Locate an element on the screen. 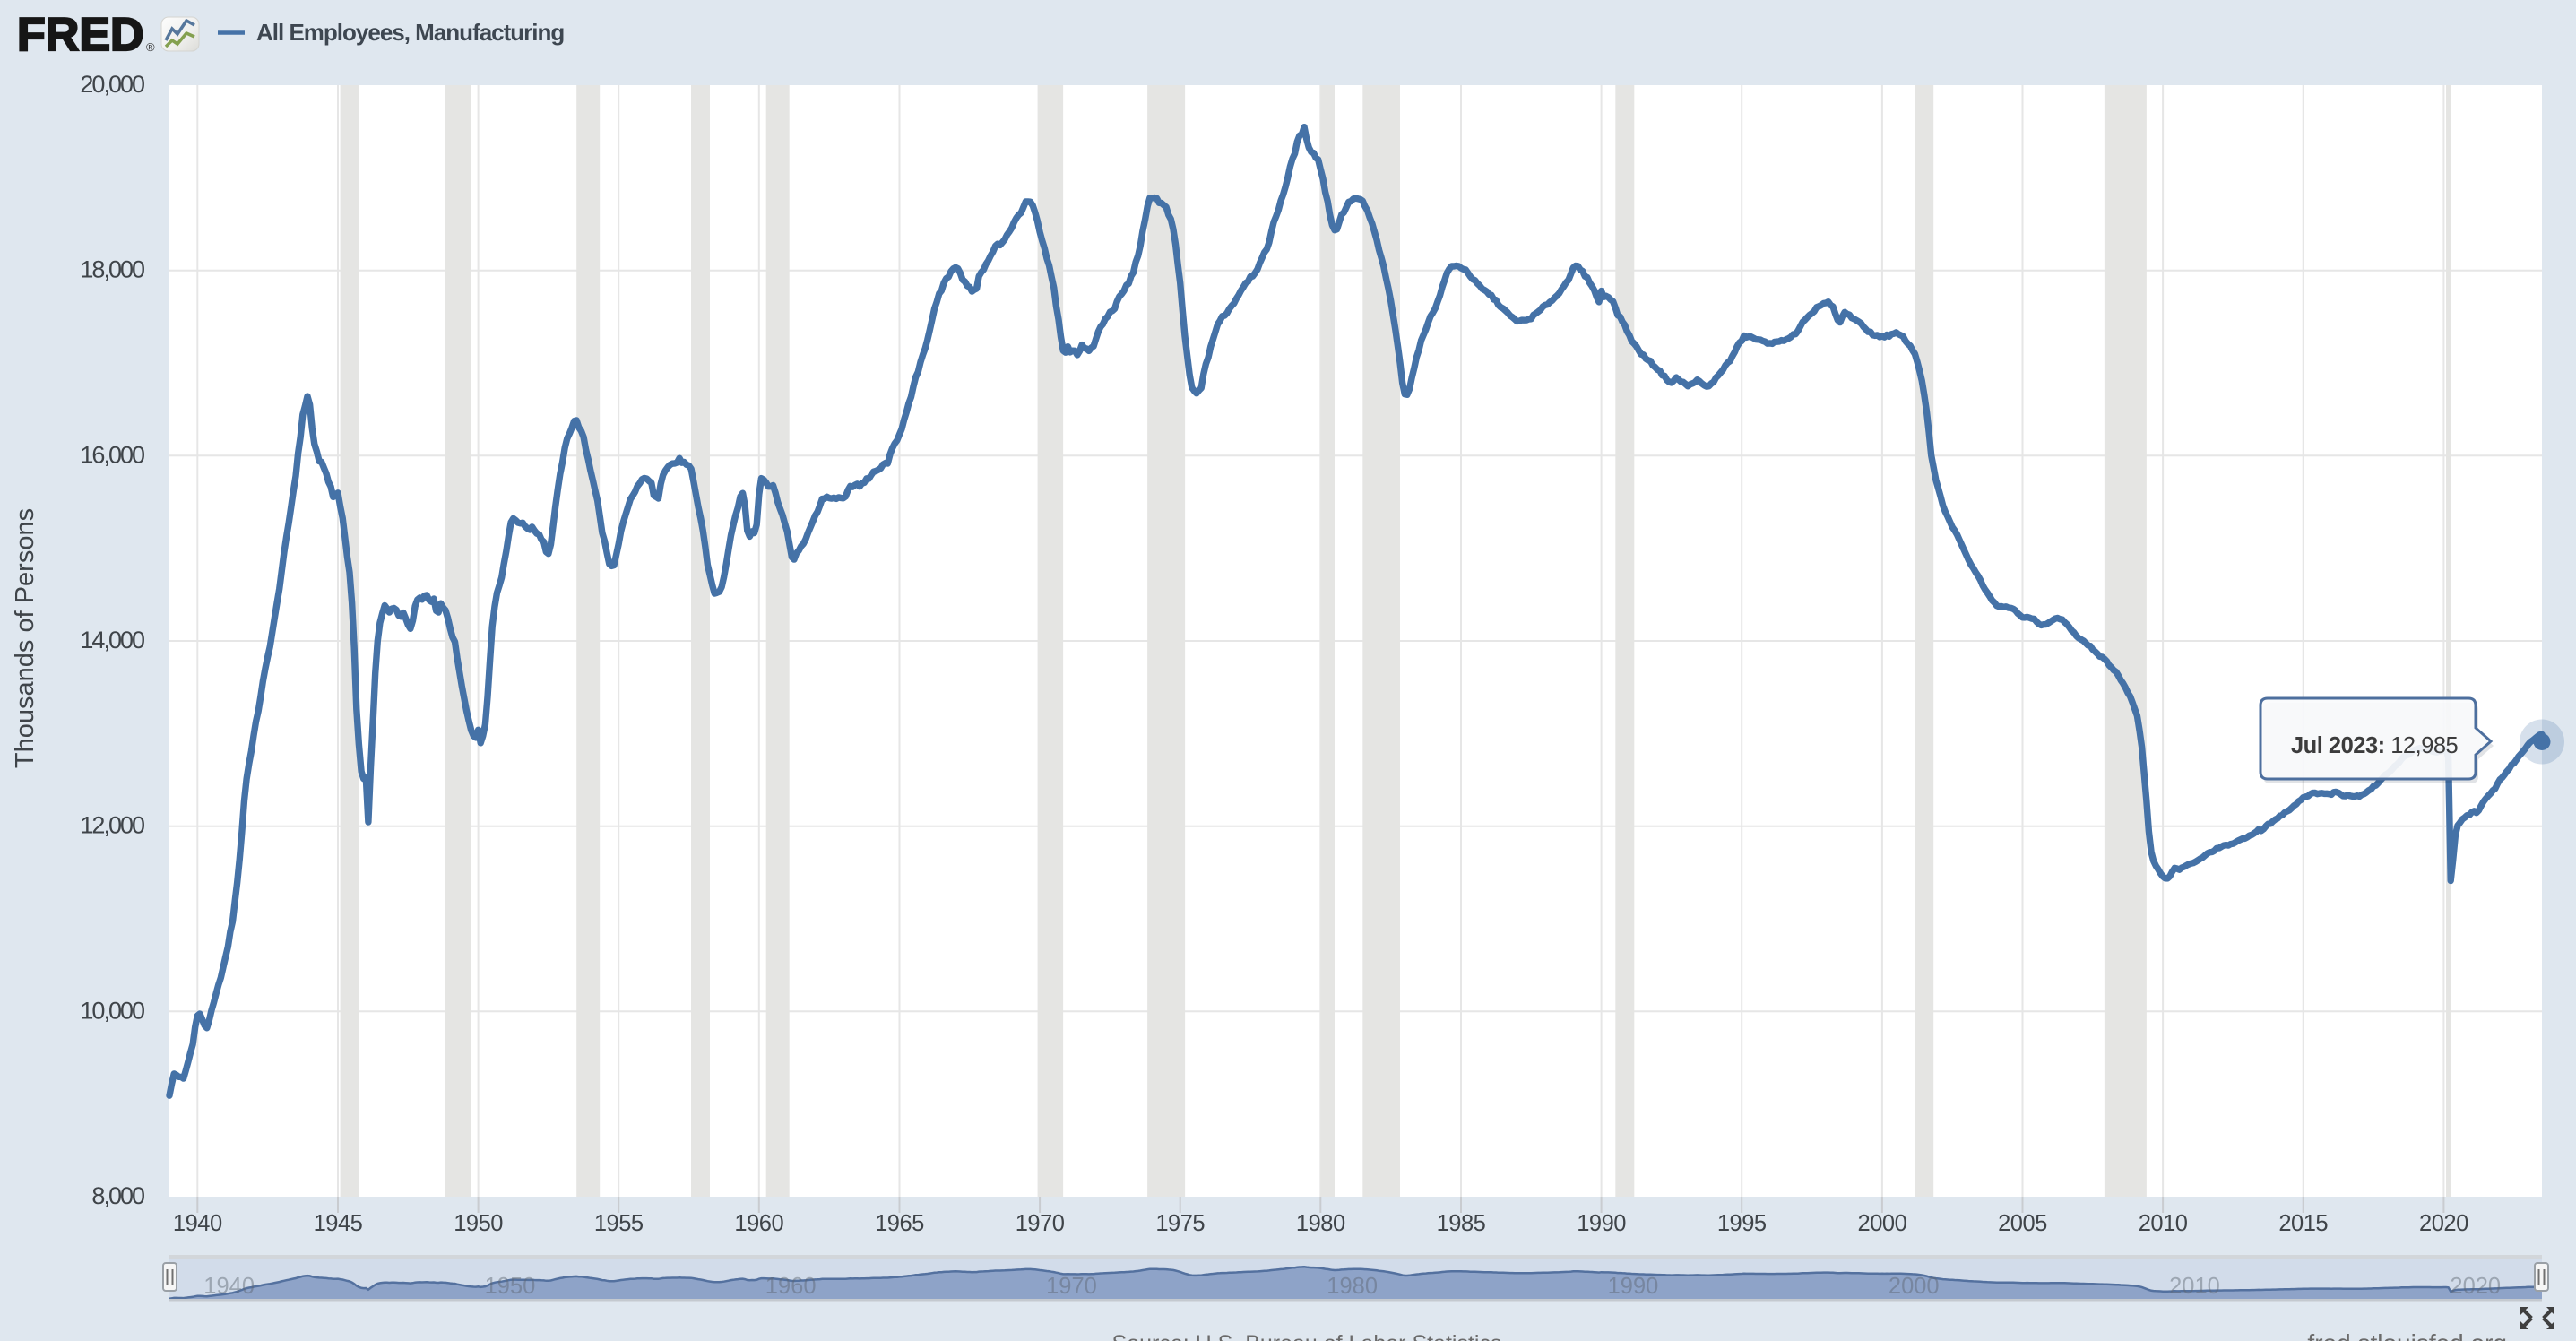 This screenshot has width=2576, height=1341. svg-text: Thousands of Persons is located at coordinates (25, 638).